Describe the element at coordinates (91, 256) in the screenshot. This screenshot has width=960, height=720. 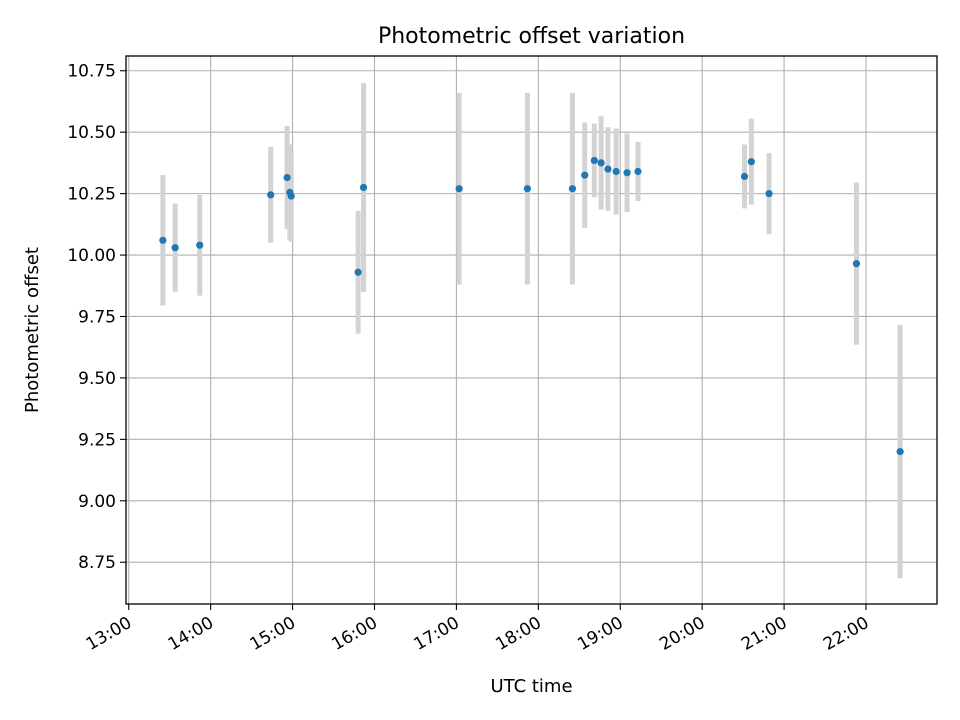
I see `y-tick-label: 10.00` at that location.